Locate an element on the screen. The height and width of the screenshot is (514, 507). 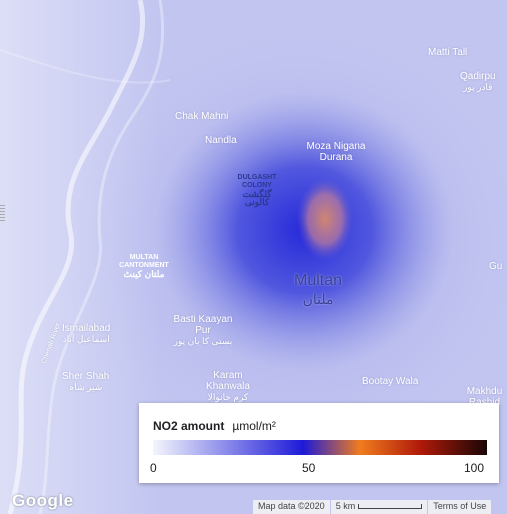
legend-unit: µmol/m² is located at coordinates (254, 426).